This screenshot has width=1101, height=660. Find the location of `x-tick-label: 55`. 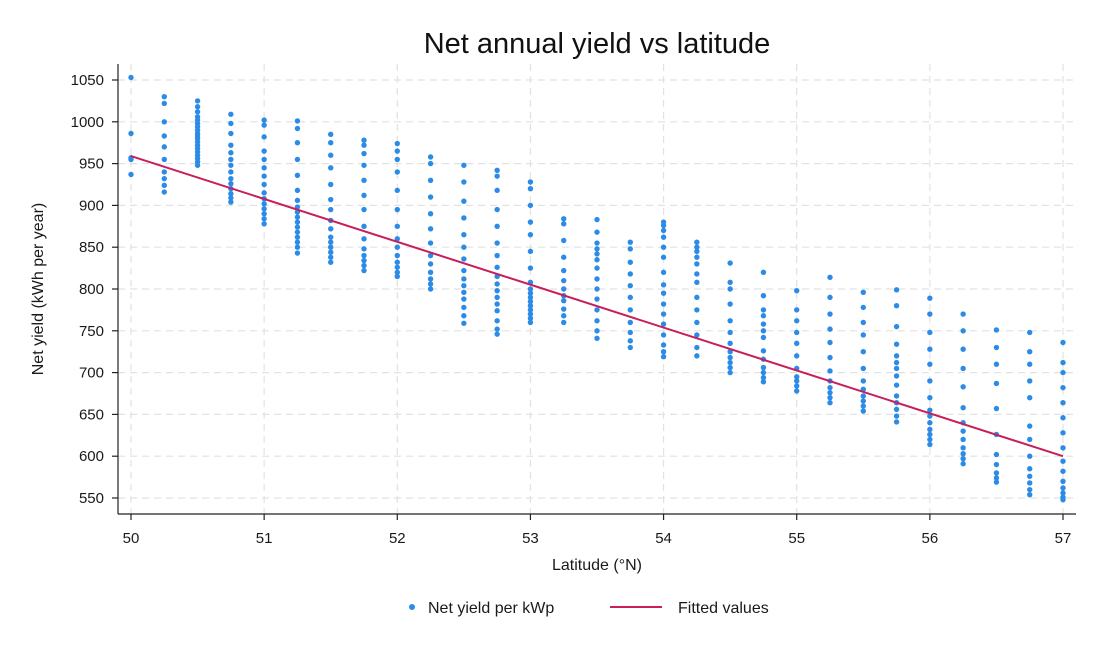

x-tick-label: 55 is located at coordinates (796, 538).